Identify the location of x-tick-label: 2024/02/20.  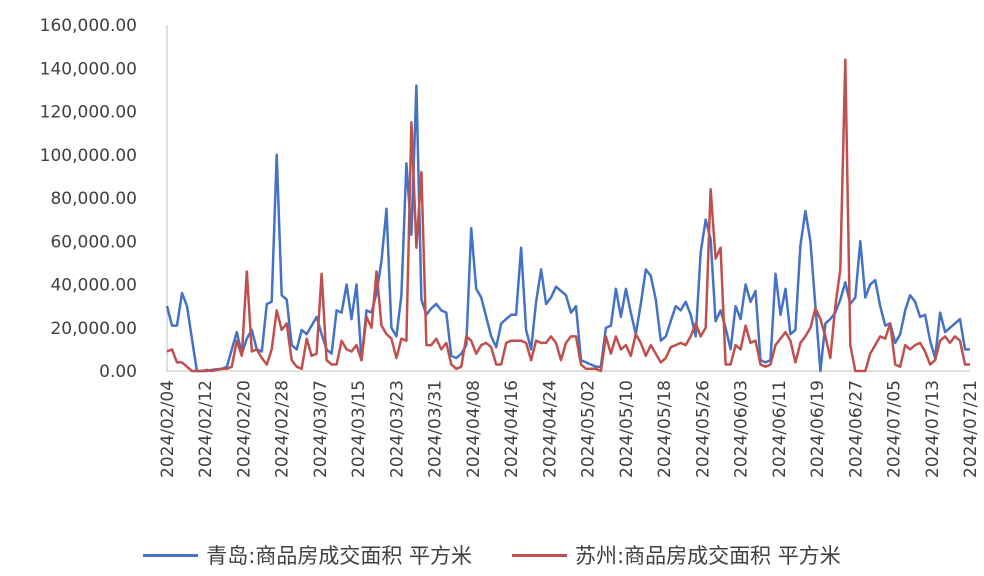
(244, 429).